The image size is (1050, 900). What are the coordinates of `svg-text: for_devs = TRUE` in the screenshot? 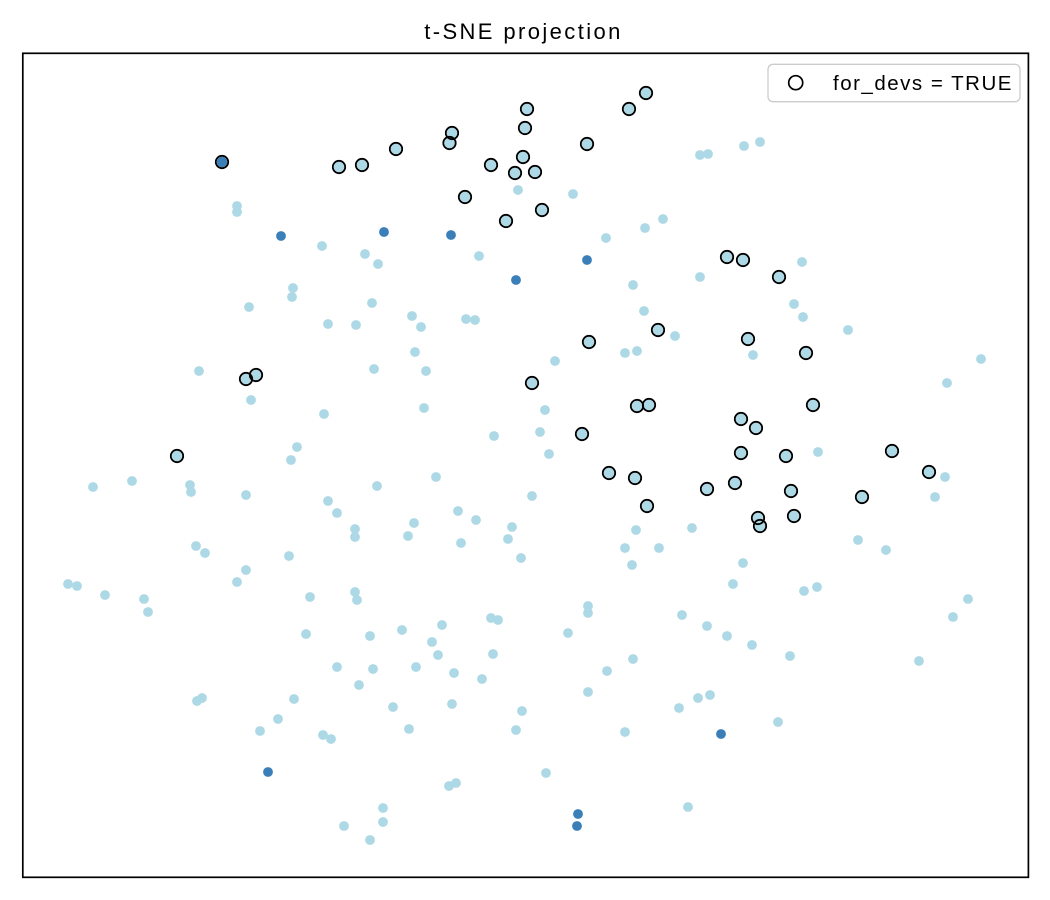 It's located at (923, 83).